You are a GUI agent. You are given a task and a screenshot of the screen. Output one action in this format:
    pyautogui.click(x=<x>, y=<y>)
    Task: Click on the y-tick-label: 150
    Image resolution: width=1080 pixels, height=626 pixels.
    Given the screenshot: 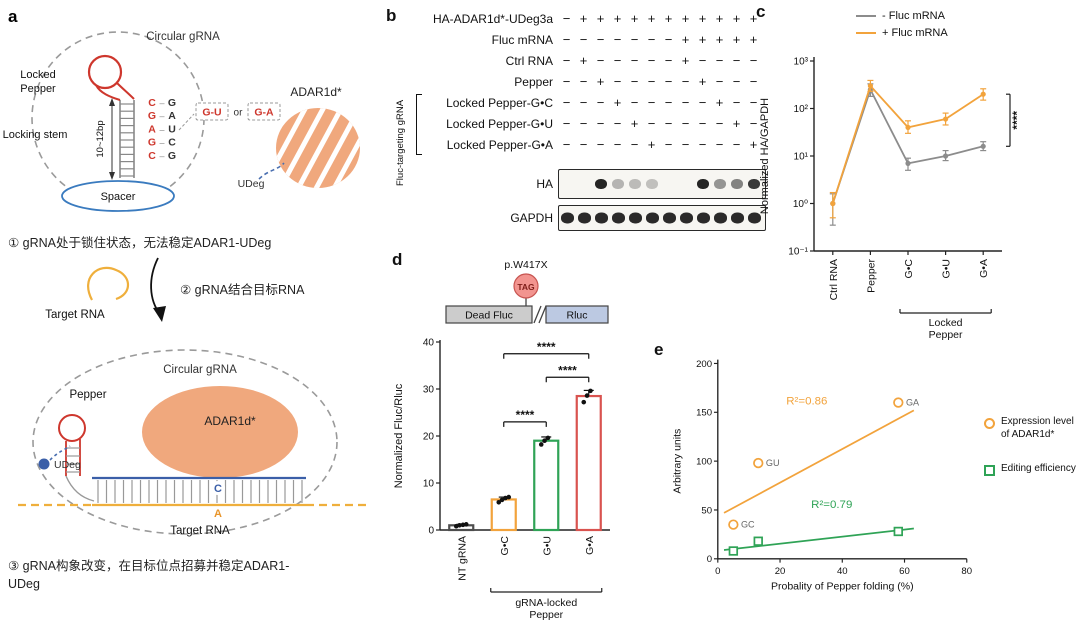 What is the action you would take?
    pyautogui.click(x=704, y=413)
    